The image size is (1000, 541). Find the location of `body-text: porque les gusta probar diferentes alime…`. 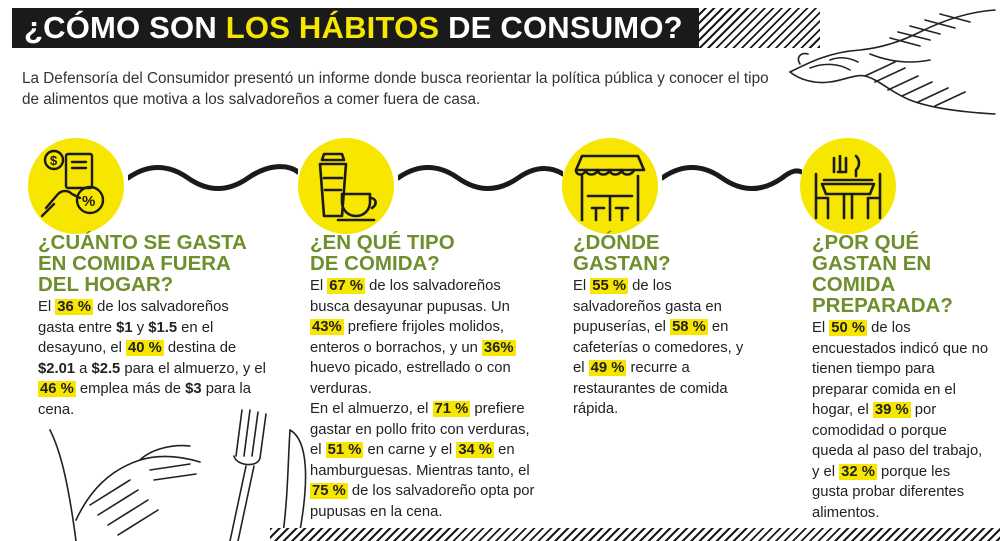

body-text: porque les gusta probar diferentes alime… is located at coordinates (888, 492).